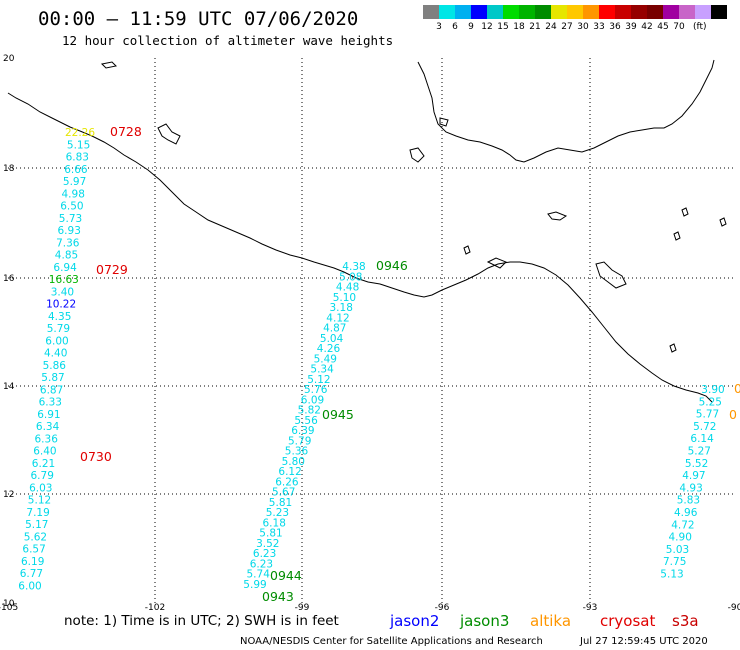  What do you see at coordinates (302, 608) in the screenshot?
I see `lon-tick-label: -99` at bounding box center [302, 608].